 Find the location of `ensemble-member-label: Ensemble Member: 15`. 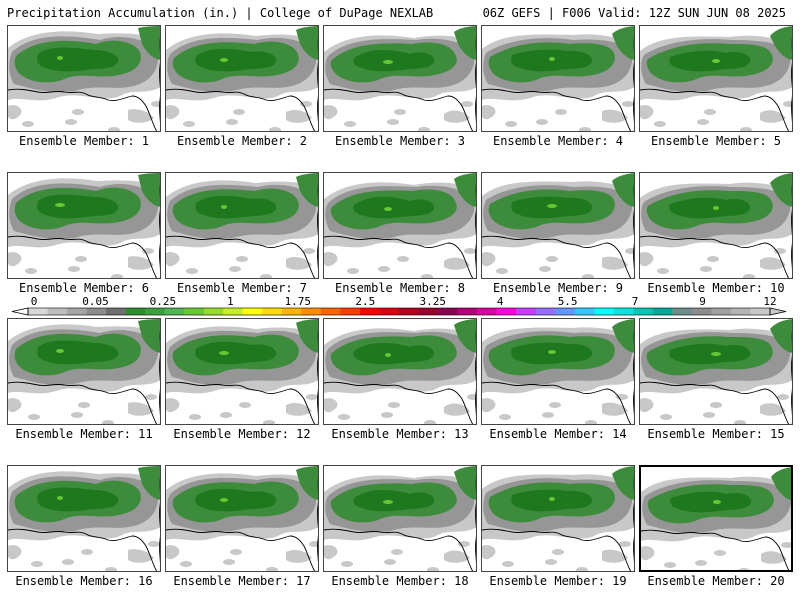

ensemble-member-label: Ensemble Member: 15 is located at coordinates (716, 434).